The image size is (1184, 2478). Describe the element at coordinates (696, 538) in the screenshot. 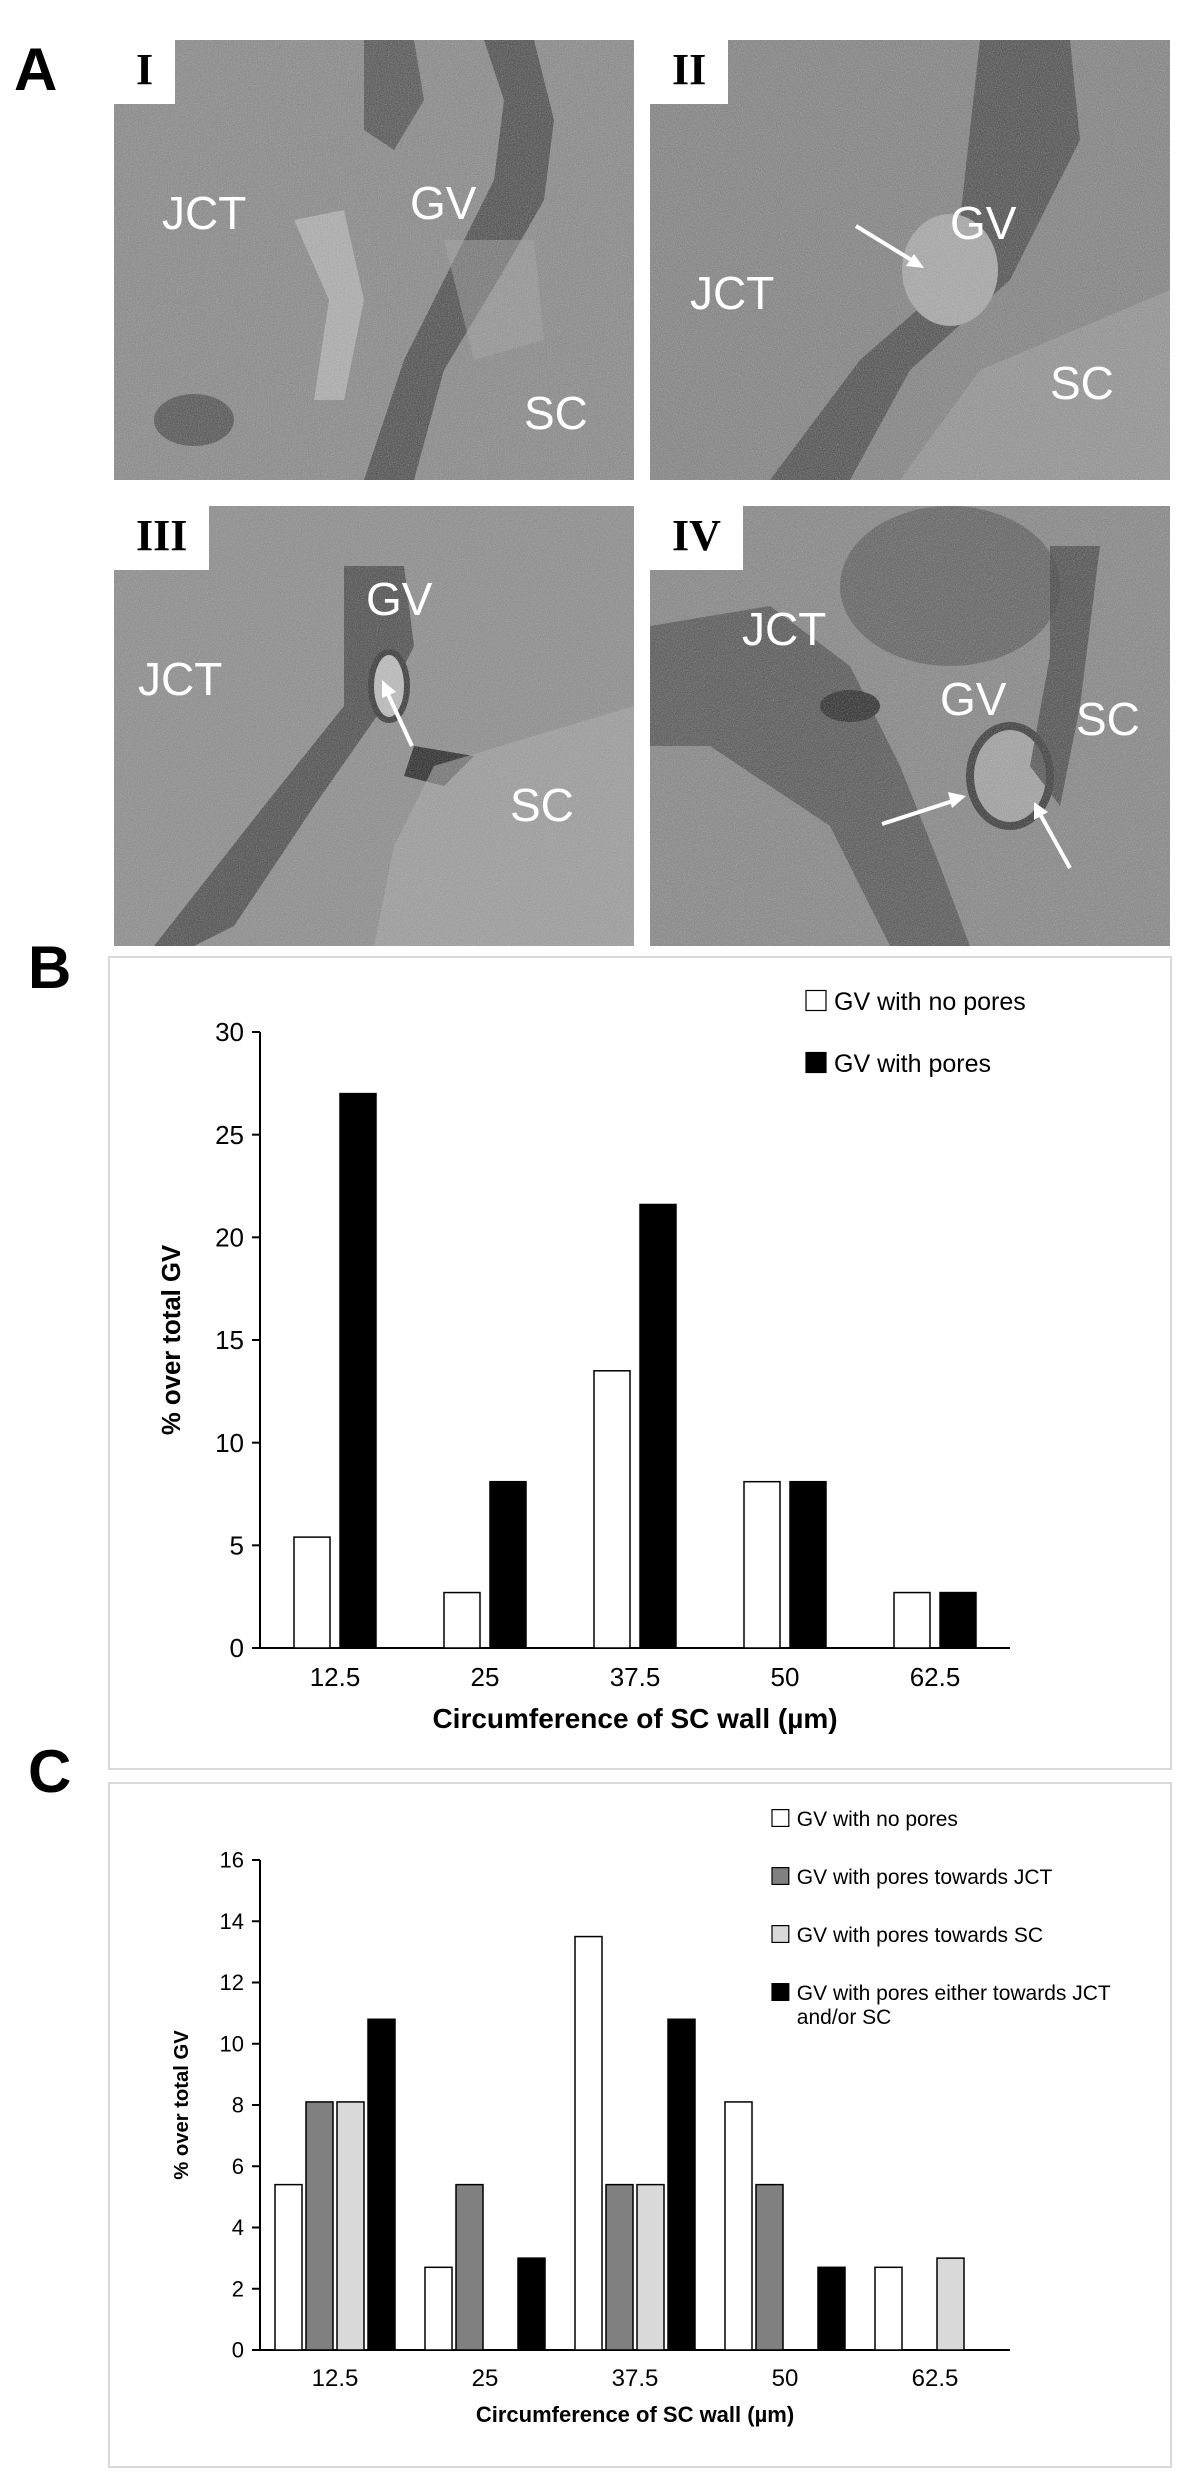

I see `micrograph-label: IV` at that location.